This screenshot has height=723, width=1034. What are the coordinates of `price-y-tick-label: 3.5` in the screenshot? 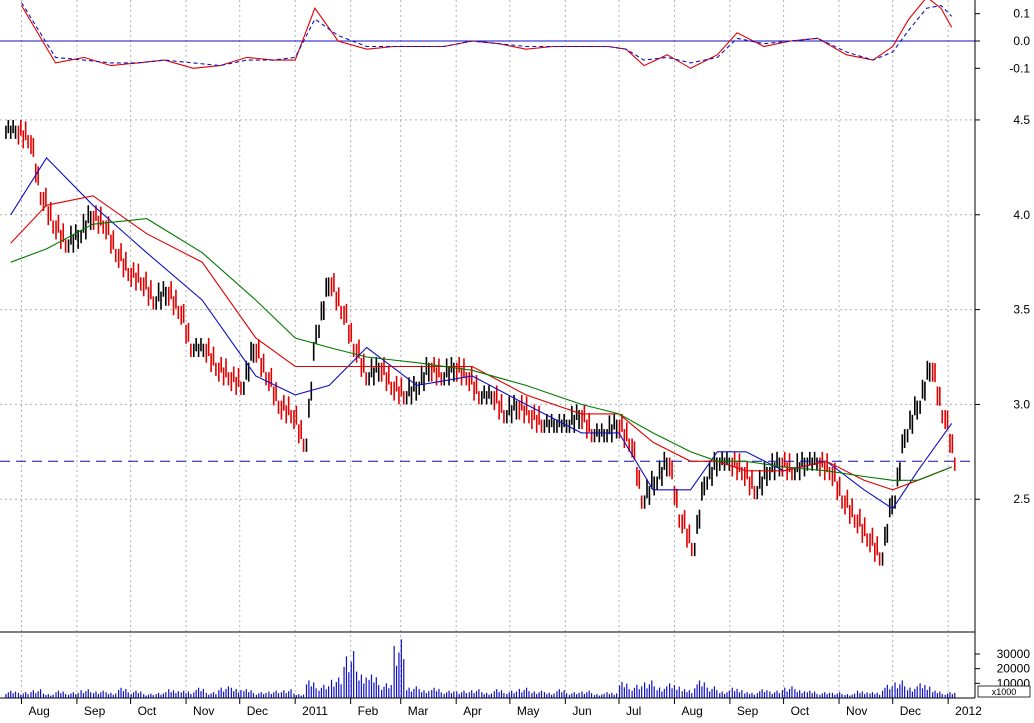 It's located at (1021, 310).